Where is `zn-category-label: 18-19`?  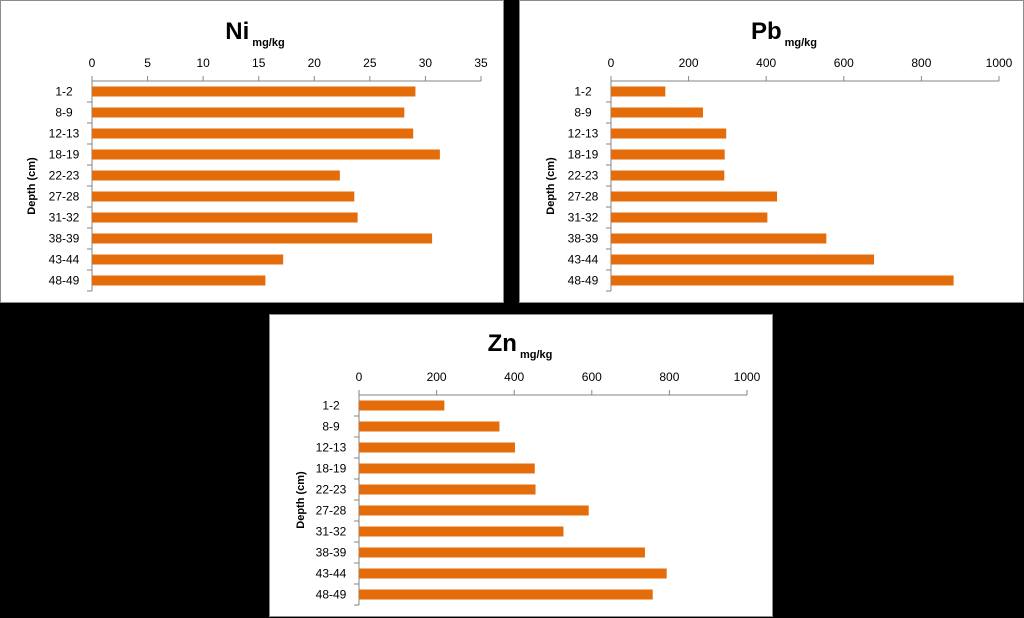
zn-category-label: 18-19 is located at coordinates (331, 469).